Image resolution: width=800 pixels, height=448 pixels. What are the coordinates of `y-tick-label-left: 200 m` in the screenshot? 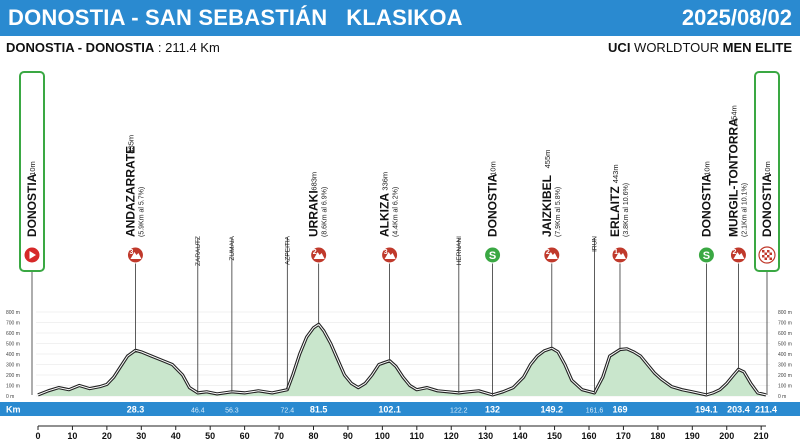 It's located at (13, 376).